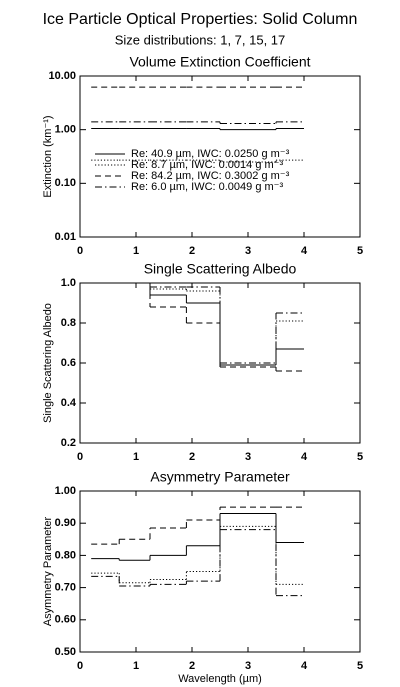  I want to click on y-tick-label: 1.0, so click(68, 283).